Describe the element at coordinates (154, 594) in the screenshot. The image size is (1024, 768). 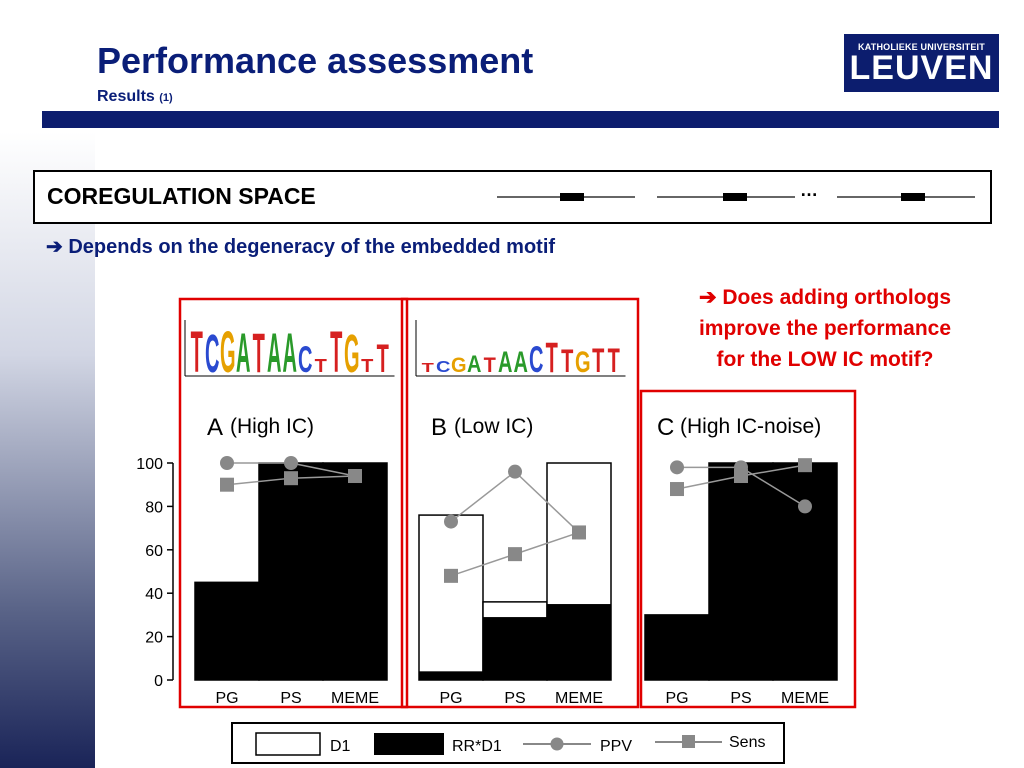
I see `y-tick-label: 40` at that location.